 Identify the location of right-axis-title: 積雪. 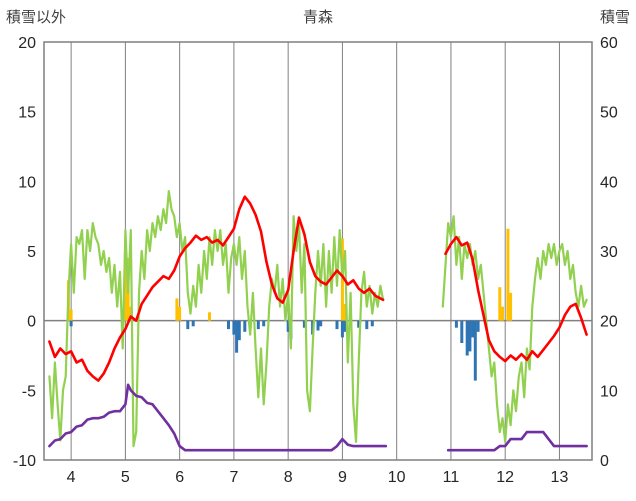
(614, 17).